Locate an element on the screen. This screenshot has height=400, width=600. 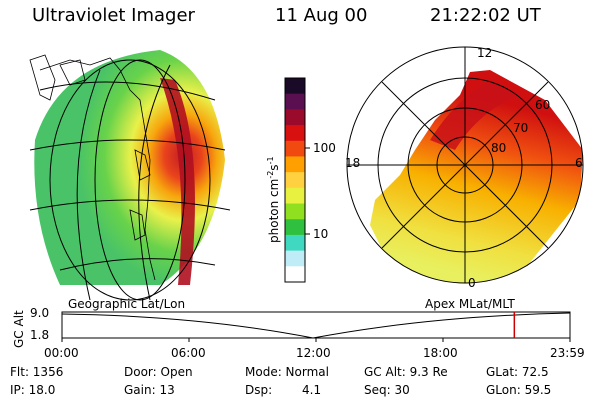
info-dsp-value: 4.1 is located at coordinates (312, 390).